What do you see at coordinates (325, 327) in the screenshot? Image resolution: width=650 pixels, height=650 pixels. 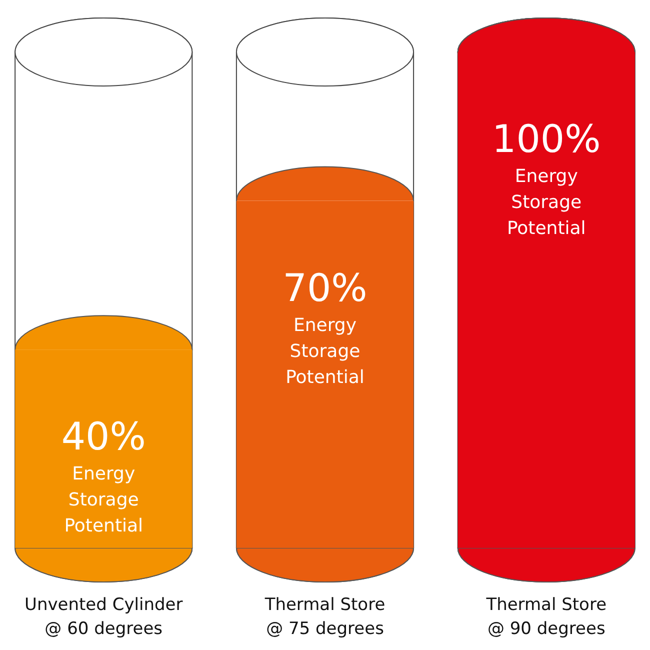 I see `data-label: 70% Energy Storage Potential` at bounding box center [325, 327].